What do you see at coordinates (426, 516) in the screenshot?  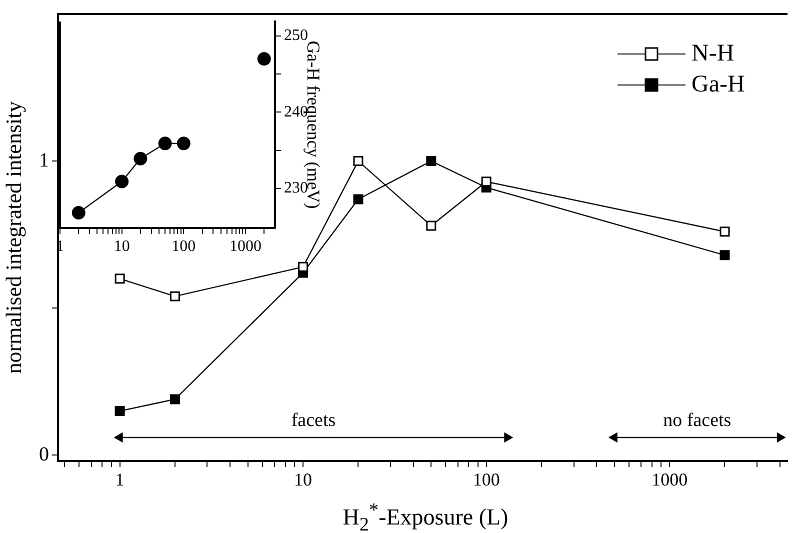 I see `x-axis-title: H$_{2}$$^{*}$-Exposure (L)` at bounding box center [426, 516].